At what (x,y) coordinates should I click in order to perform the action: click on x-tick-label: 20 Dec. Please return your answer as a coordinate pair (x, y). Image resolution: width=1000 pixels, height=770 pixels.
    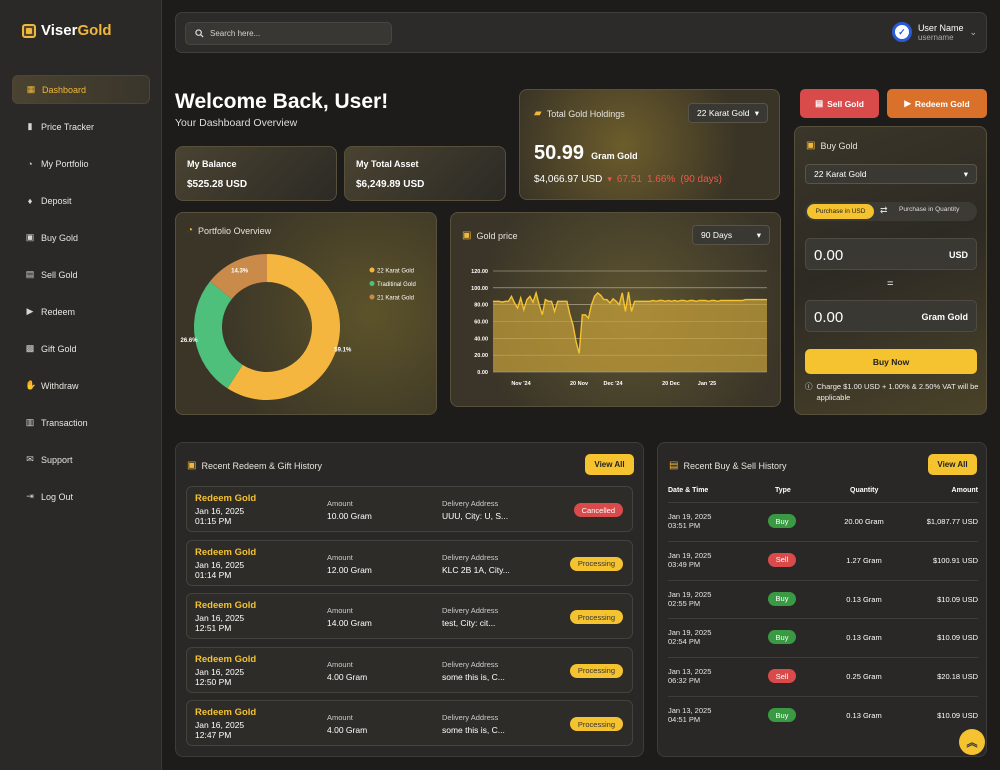
    Looking at the image, I should click on (671, 384).